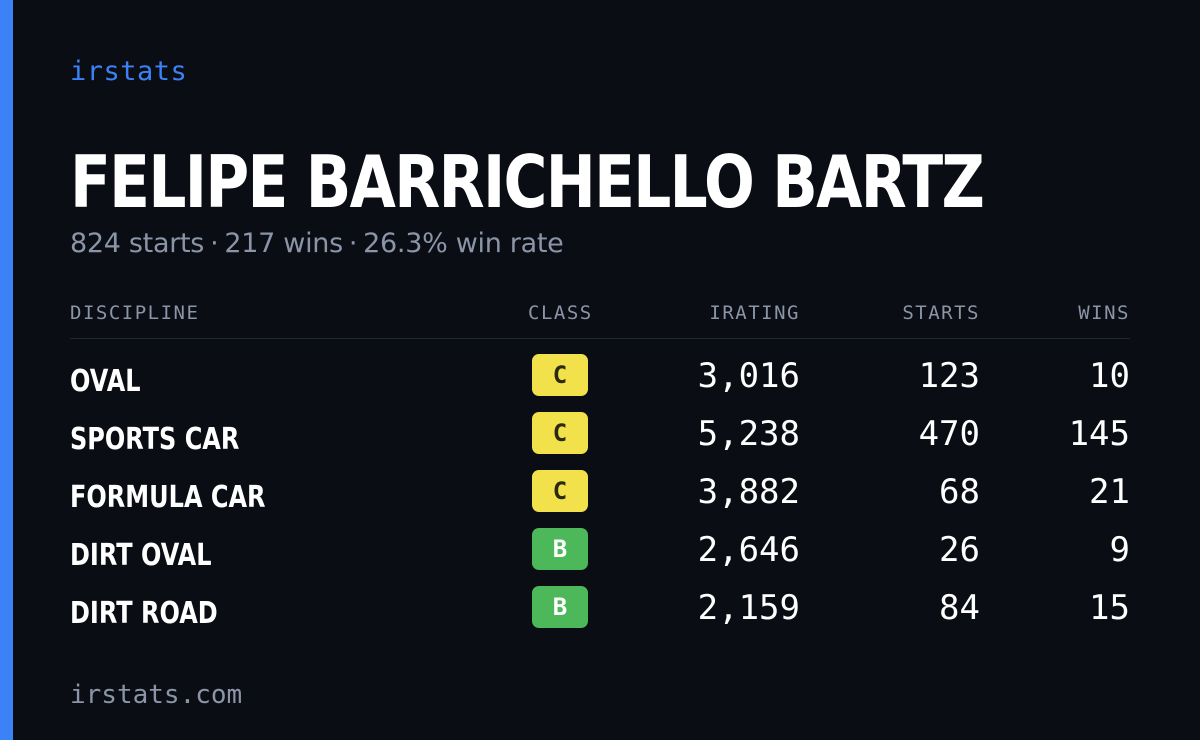  What do you see at coordinates (144, 613) in the screenshot?
I see `discipline-name: DIRT ROAD` at bounding box center [144, 613].